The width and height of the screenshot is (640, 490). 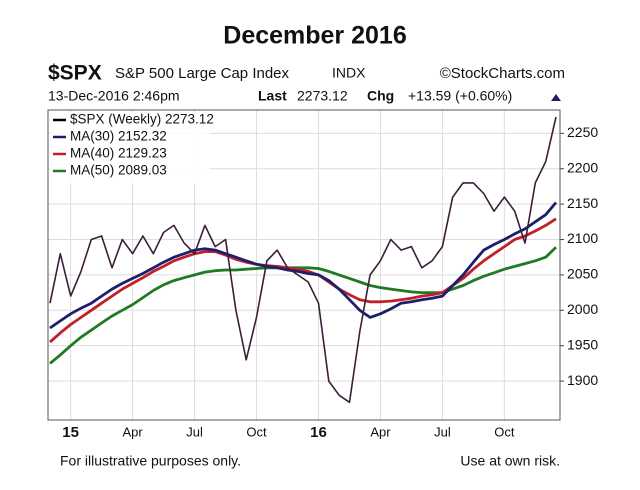 I want to click on description: S&P 500 Large Cap Index, so click(x=202, y=73).